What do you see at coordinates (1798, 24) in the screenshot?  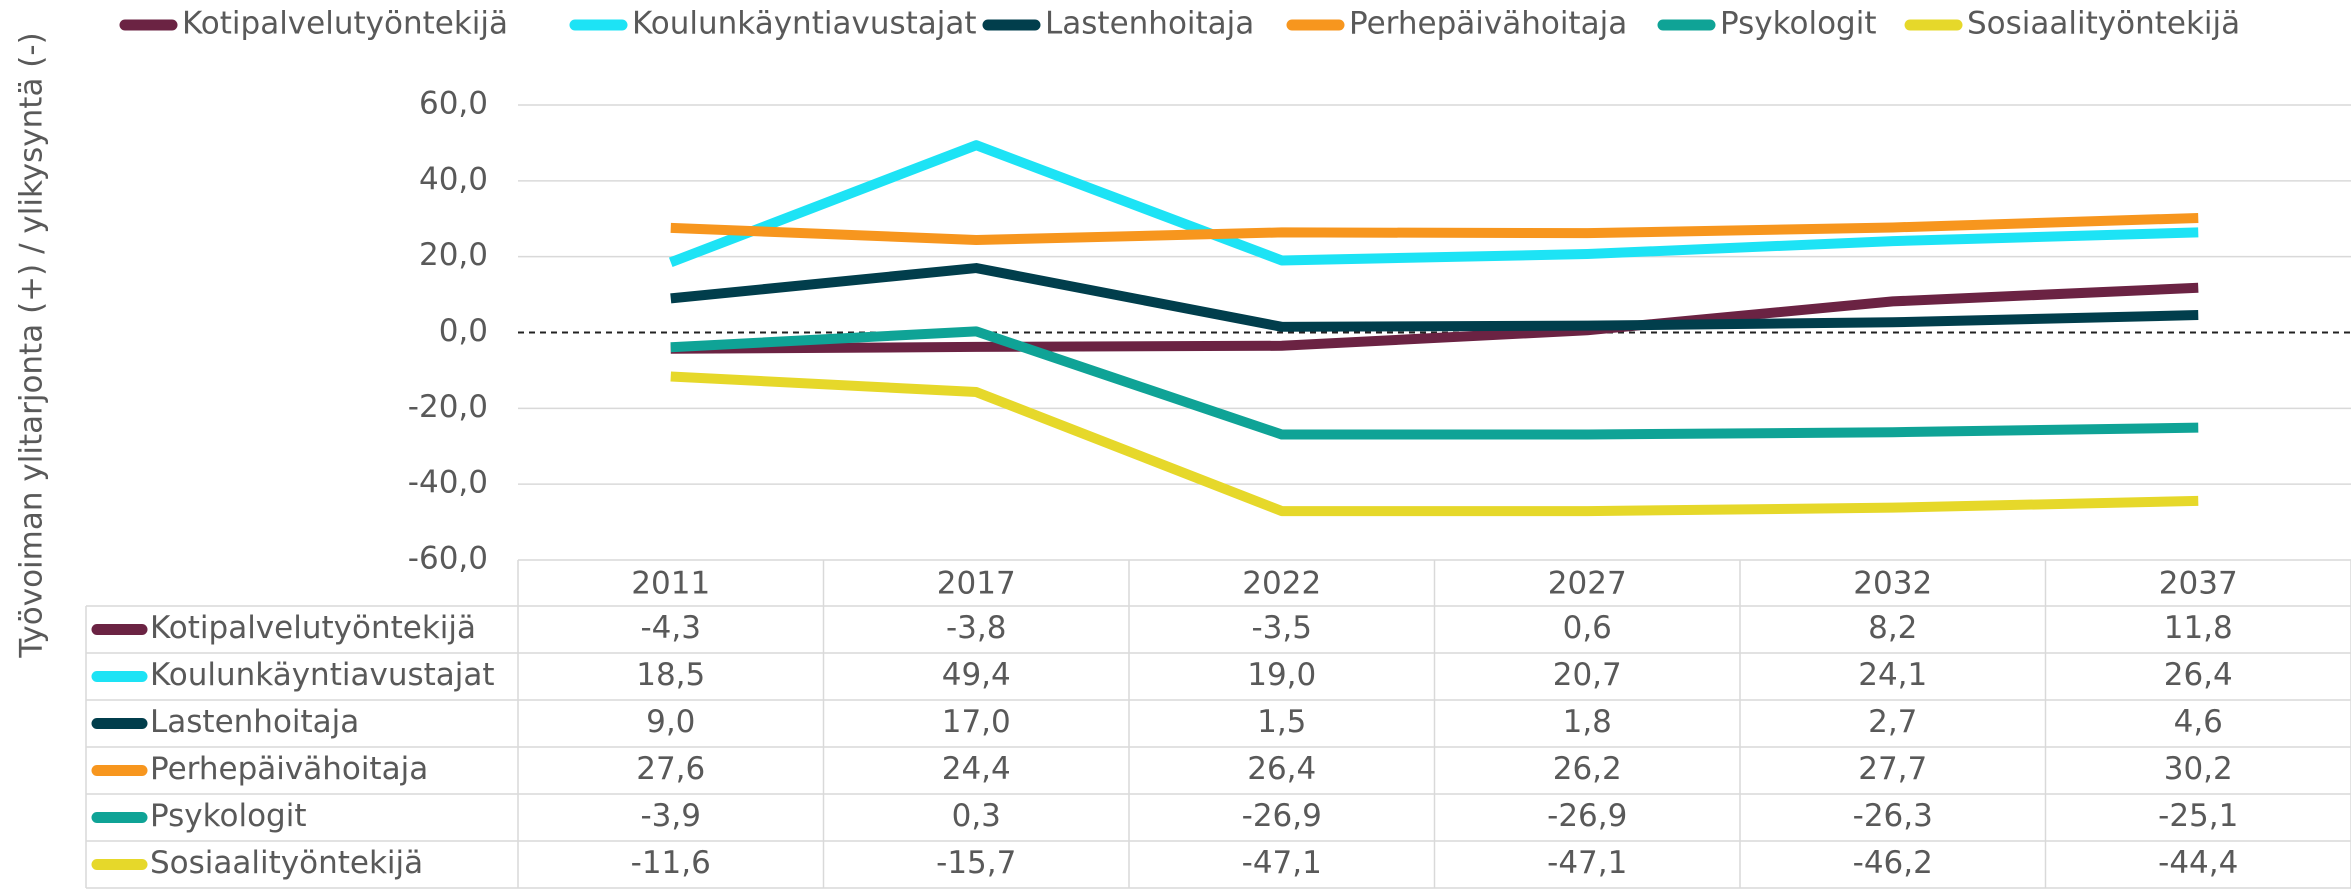 I see `legend-label: Psykologit` at bounding box center [1798, 24].